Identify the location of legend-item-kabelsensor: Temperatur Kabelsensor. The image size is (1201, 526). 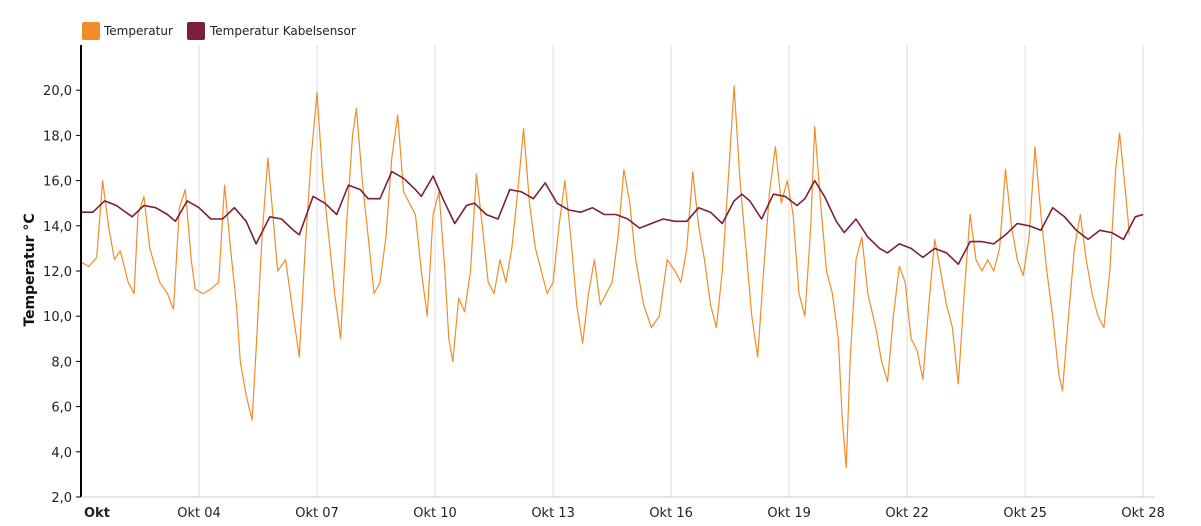
(271, 31).